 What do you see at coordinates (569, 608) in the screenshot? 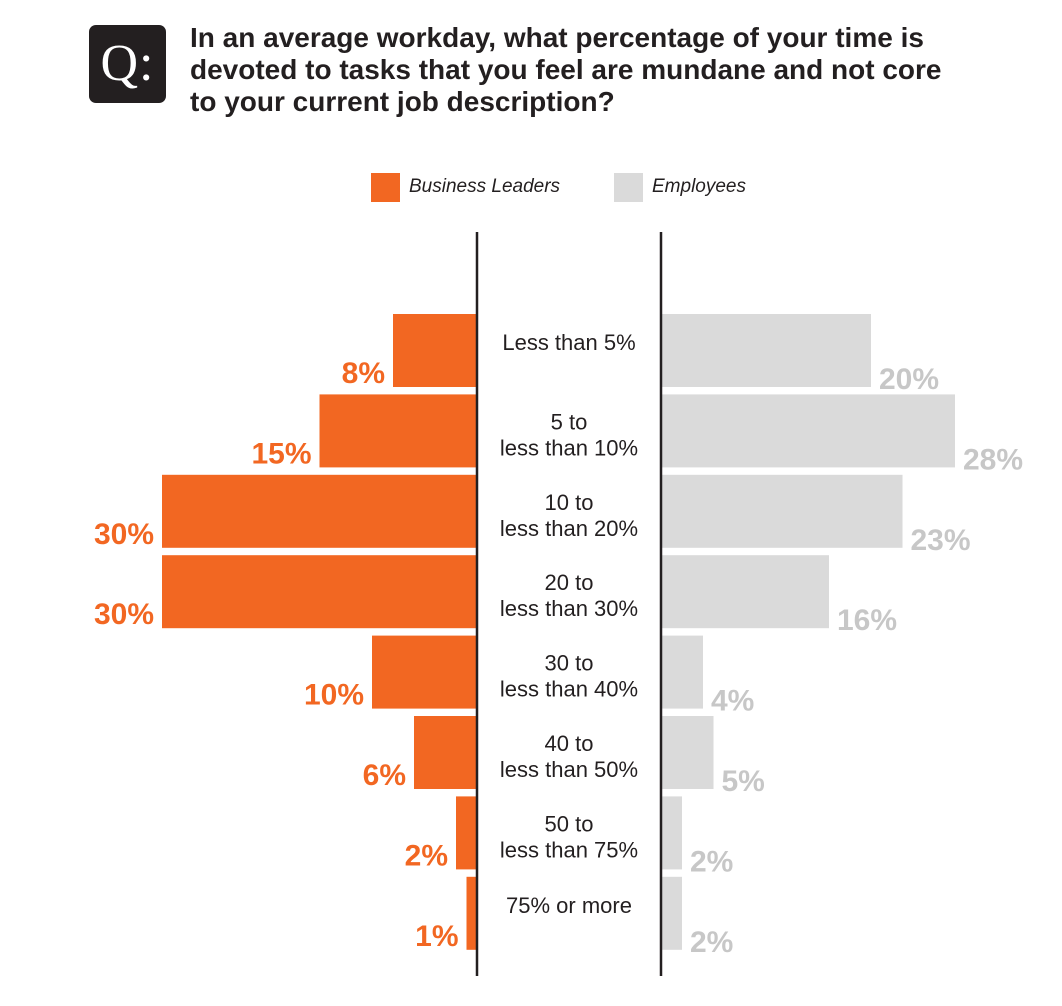
I see `category-label-4-line-2: less than 30%` at bounding box center [569, 608].